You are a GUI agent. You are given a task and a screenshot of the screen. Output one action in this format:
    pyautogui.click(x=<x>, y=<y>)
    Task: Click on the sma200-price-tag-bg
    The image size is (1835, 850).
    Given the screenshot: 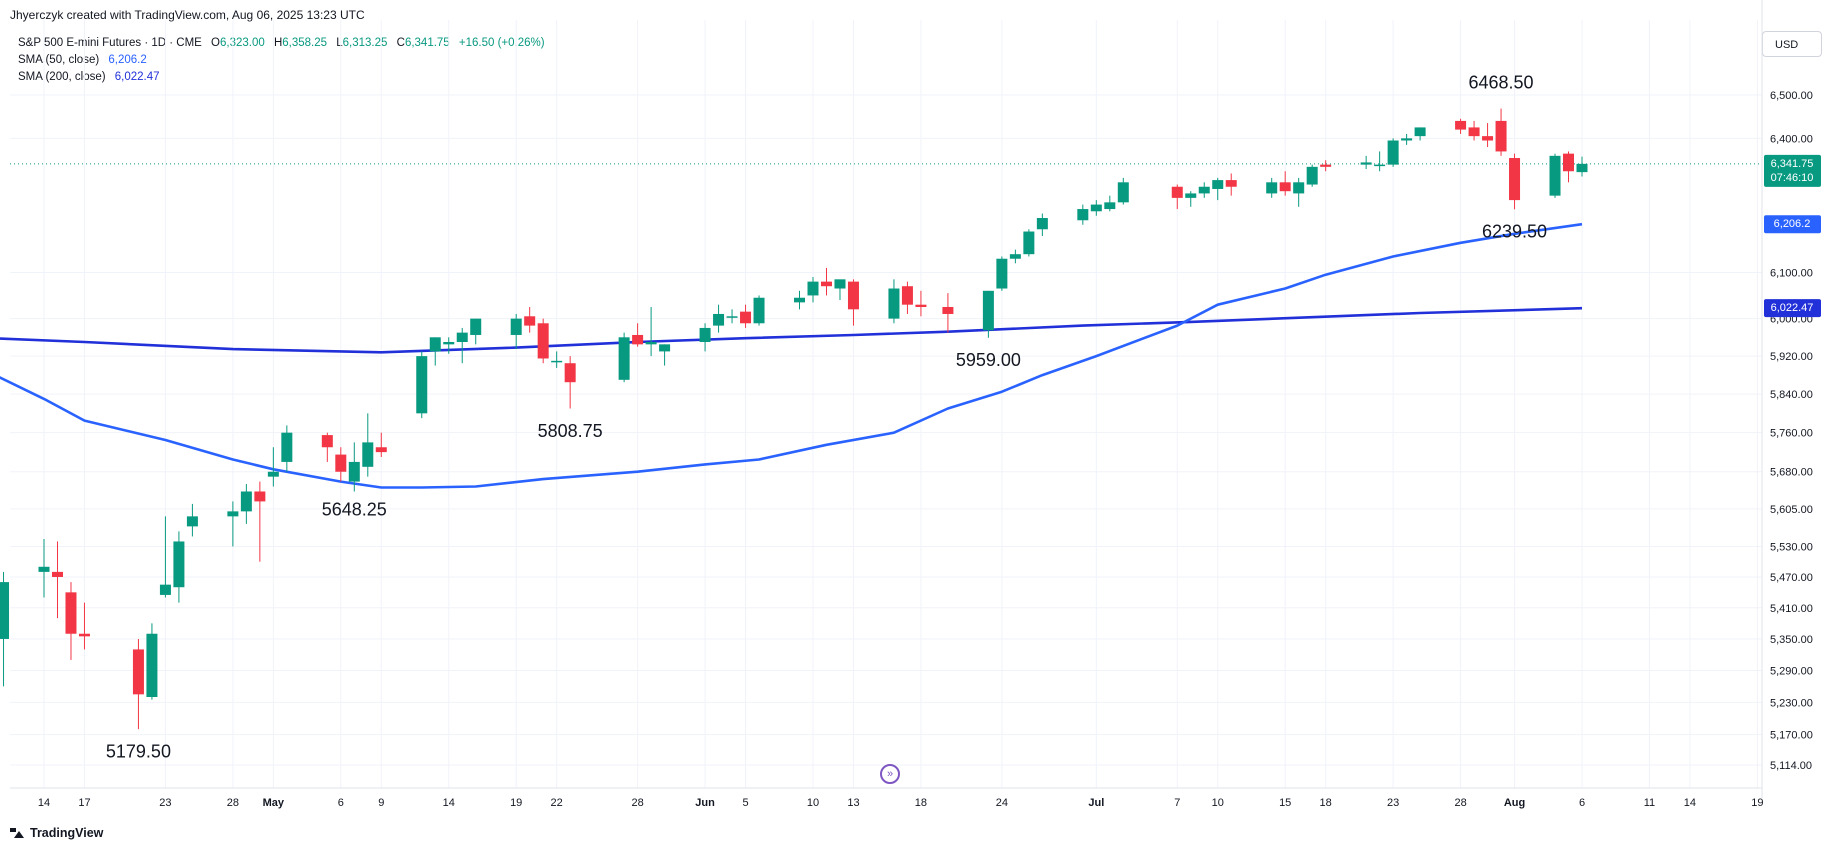 What is the action you would take?
    pyautogui.click(x=1792, y=308)
    